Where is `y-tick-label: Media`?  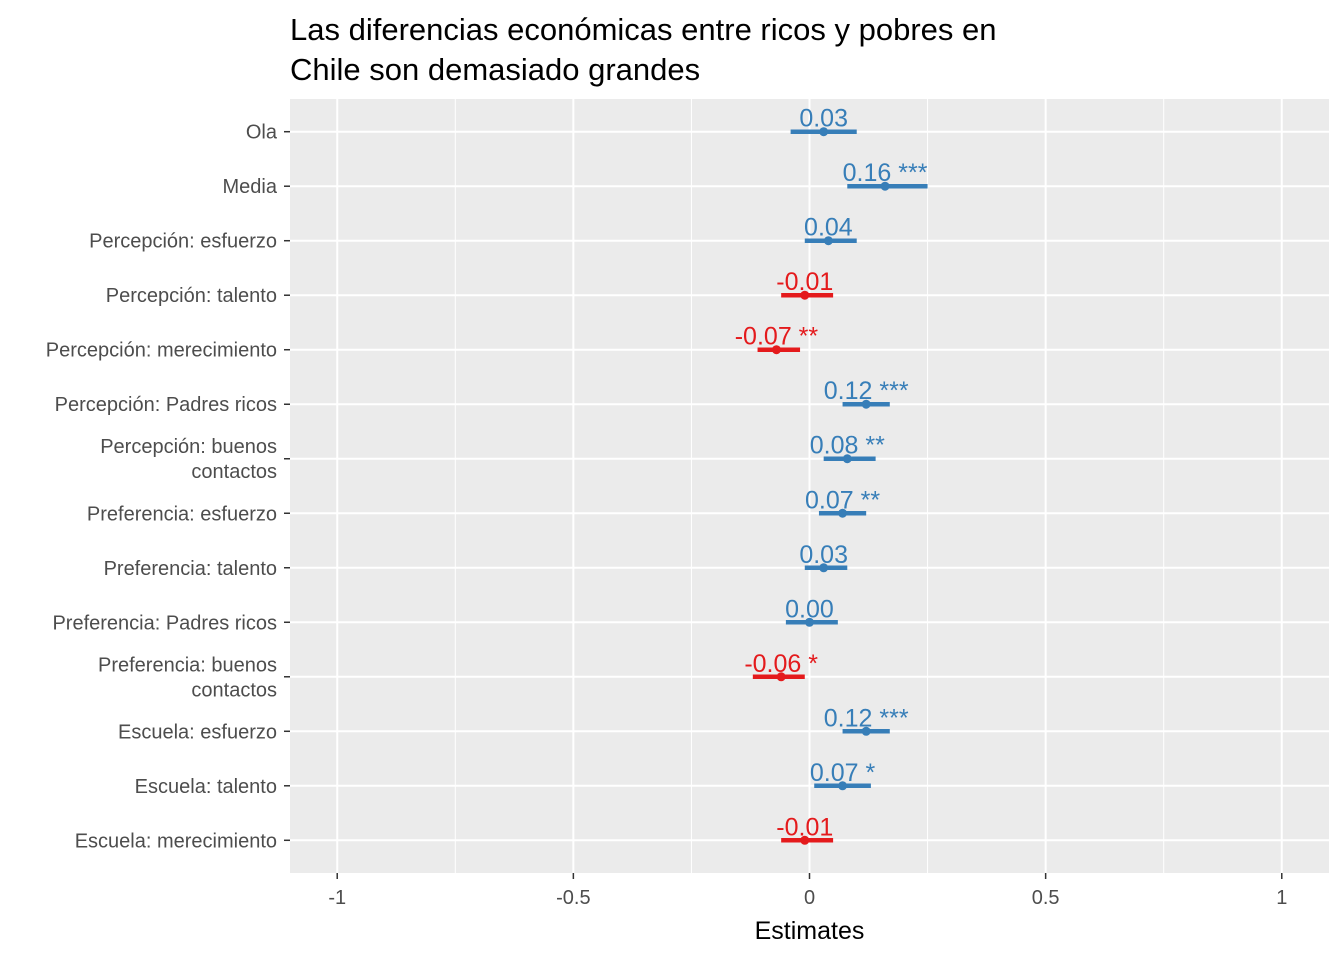 y-tick-label: Media is located at coordinates (250, 187).